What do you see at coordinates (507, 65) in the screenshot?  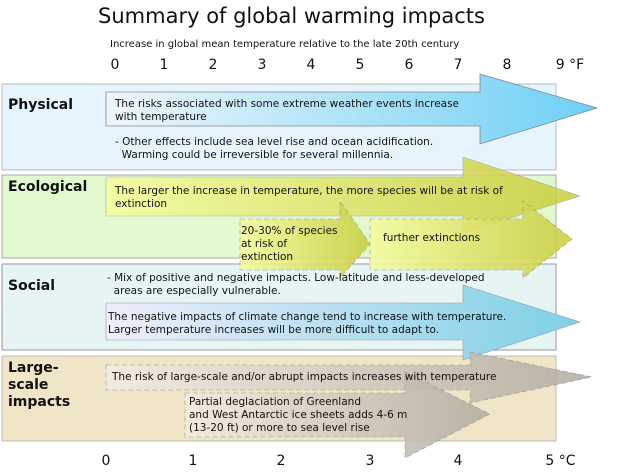 I see `tick-f: 8` at bounding box center [507, 65].